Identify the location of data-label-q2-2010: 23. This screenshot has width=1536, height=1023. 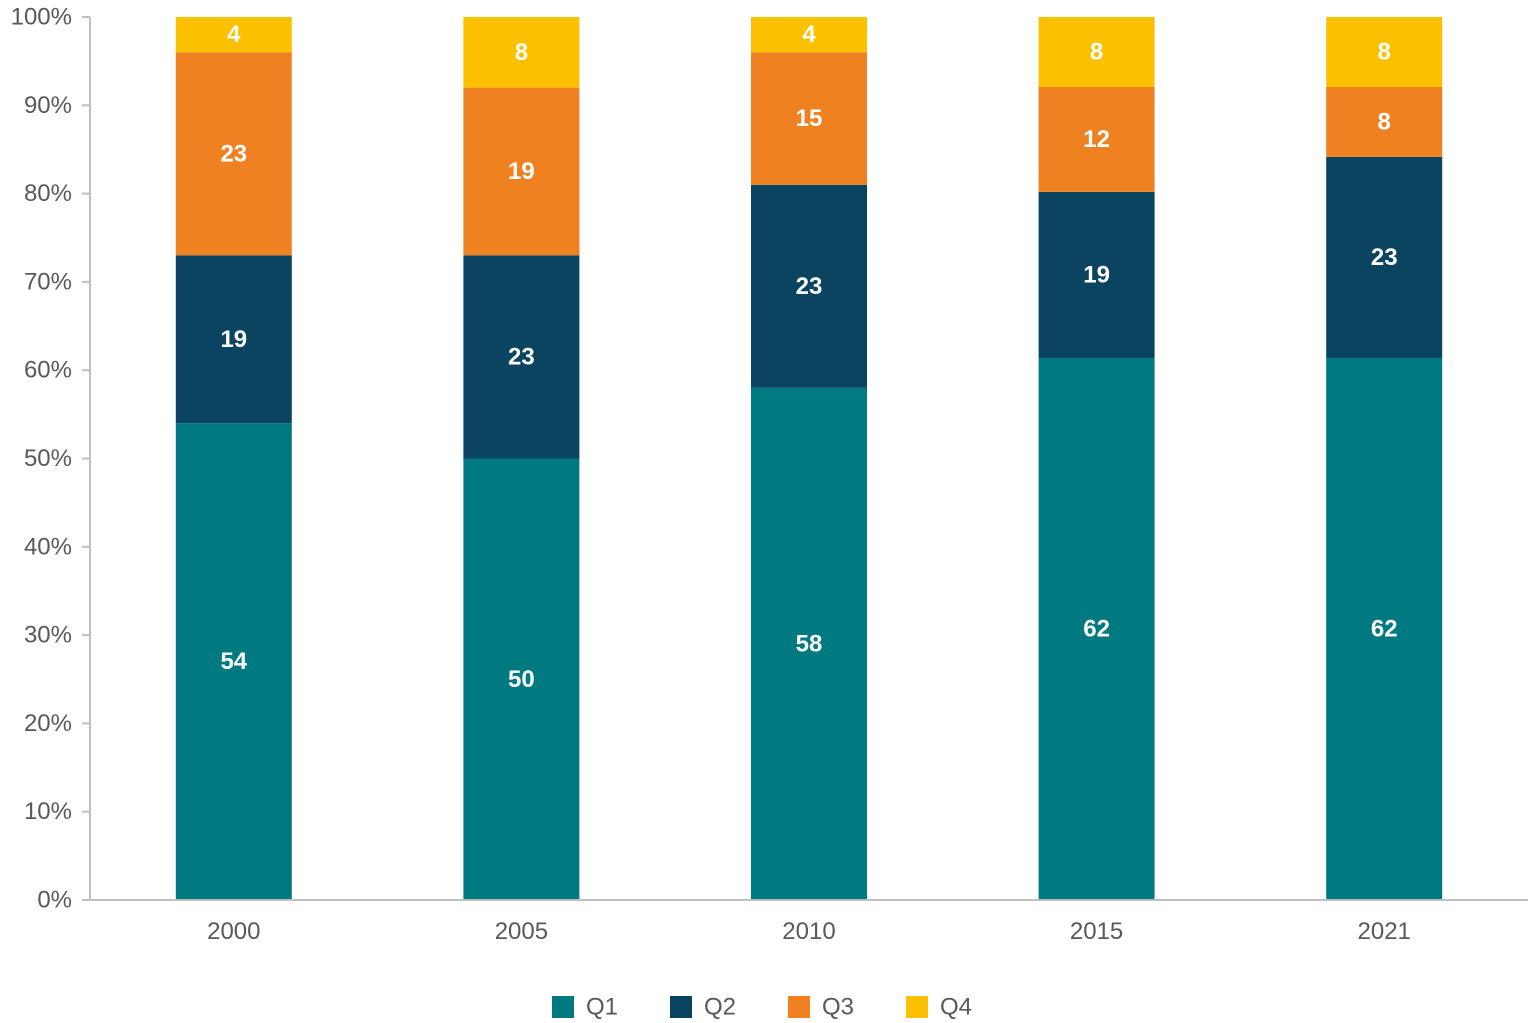
(809, 286).